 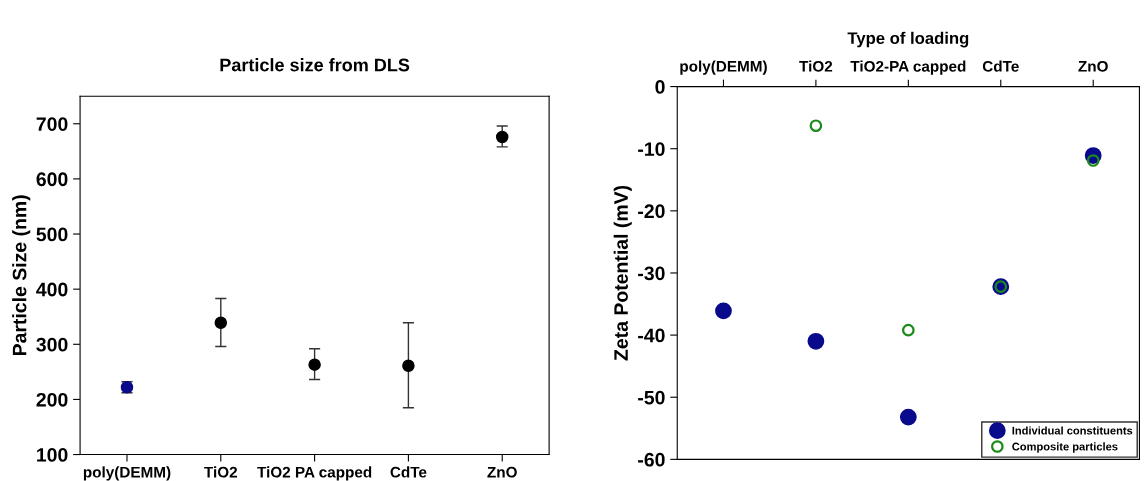 I want to click on y-tick-label: -50, so click(x=651, y=397).